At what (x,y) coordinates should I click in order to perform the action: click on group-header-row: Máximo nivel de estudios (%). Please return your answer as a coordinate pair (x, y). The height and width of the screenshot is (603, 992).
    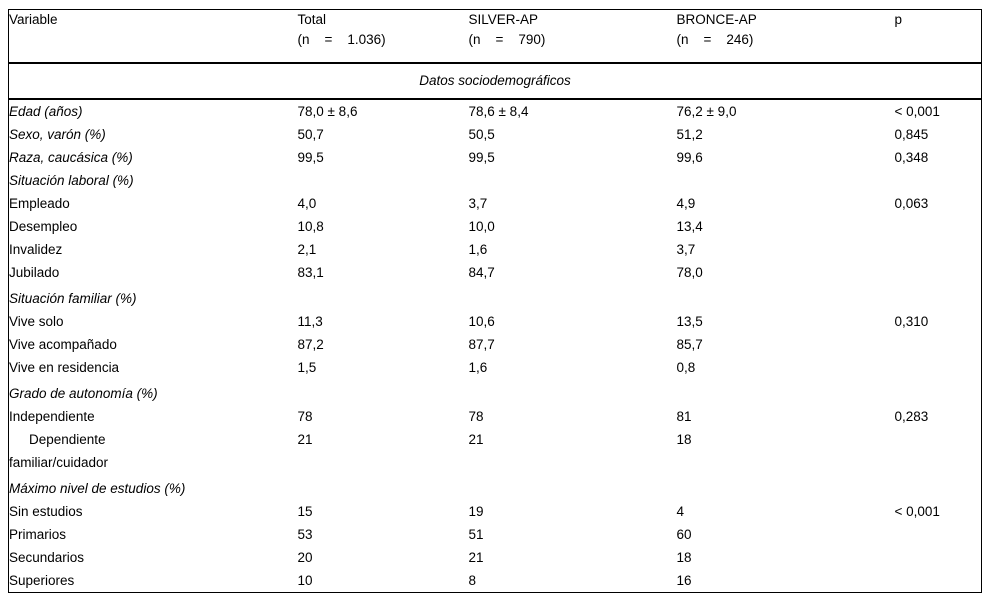
    Looking at the image, I should click on (495, 487).